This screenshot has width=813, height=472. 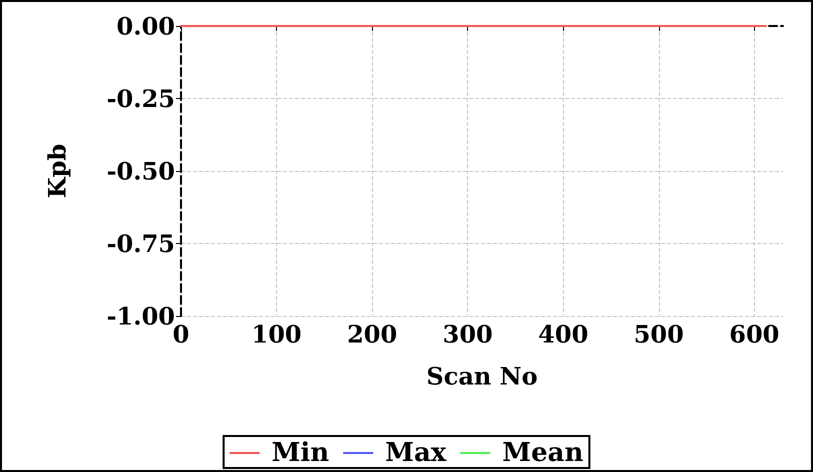 What do you see at coordinates (277, 334) in the screenshot?
I see `x-tick-label: 100` at bounding box center [277, 334].